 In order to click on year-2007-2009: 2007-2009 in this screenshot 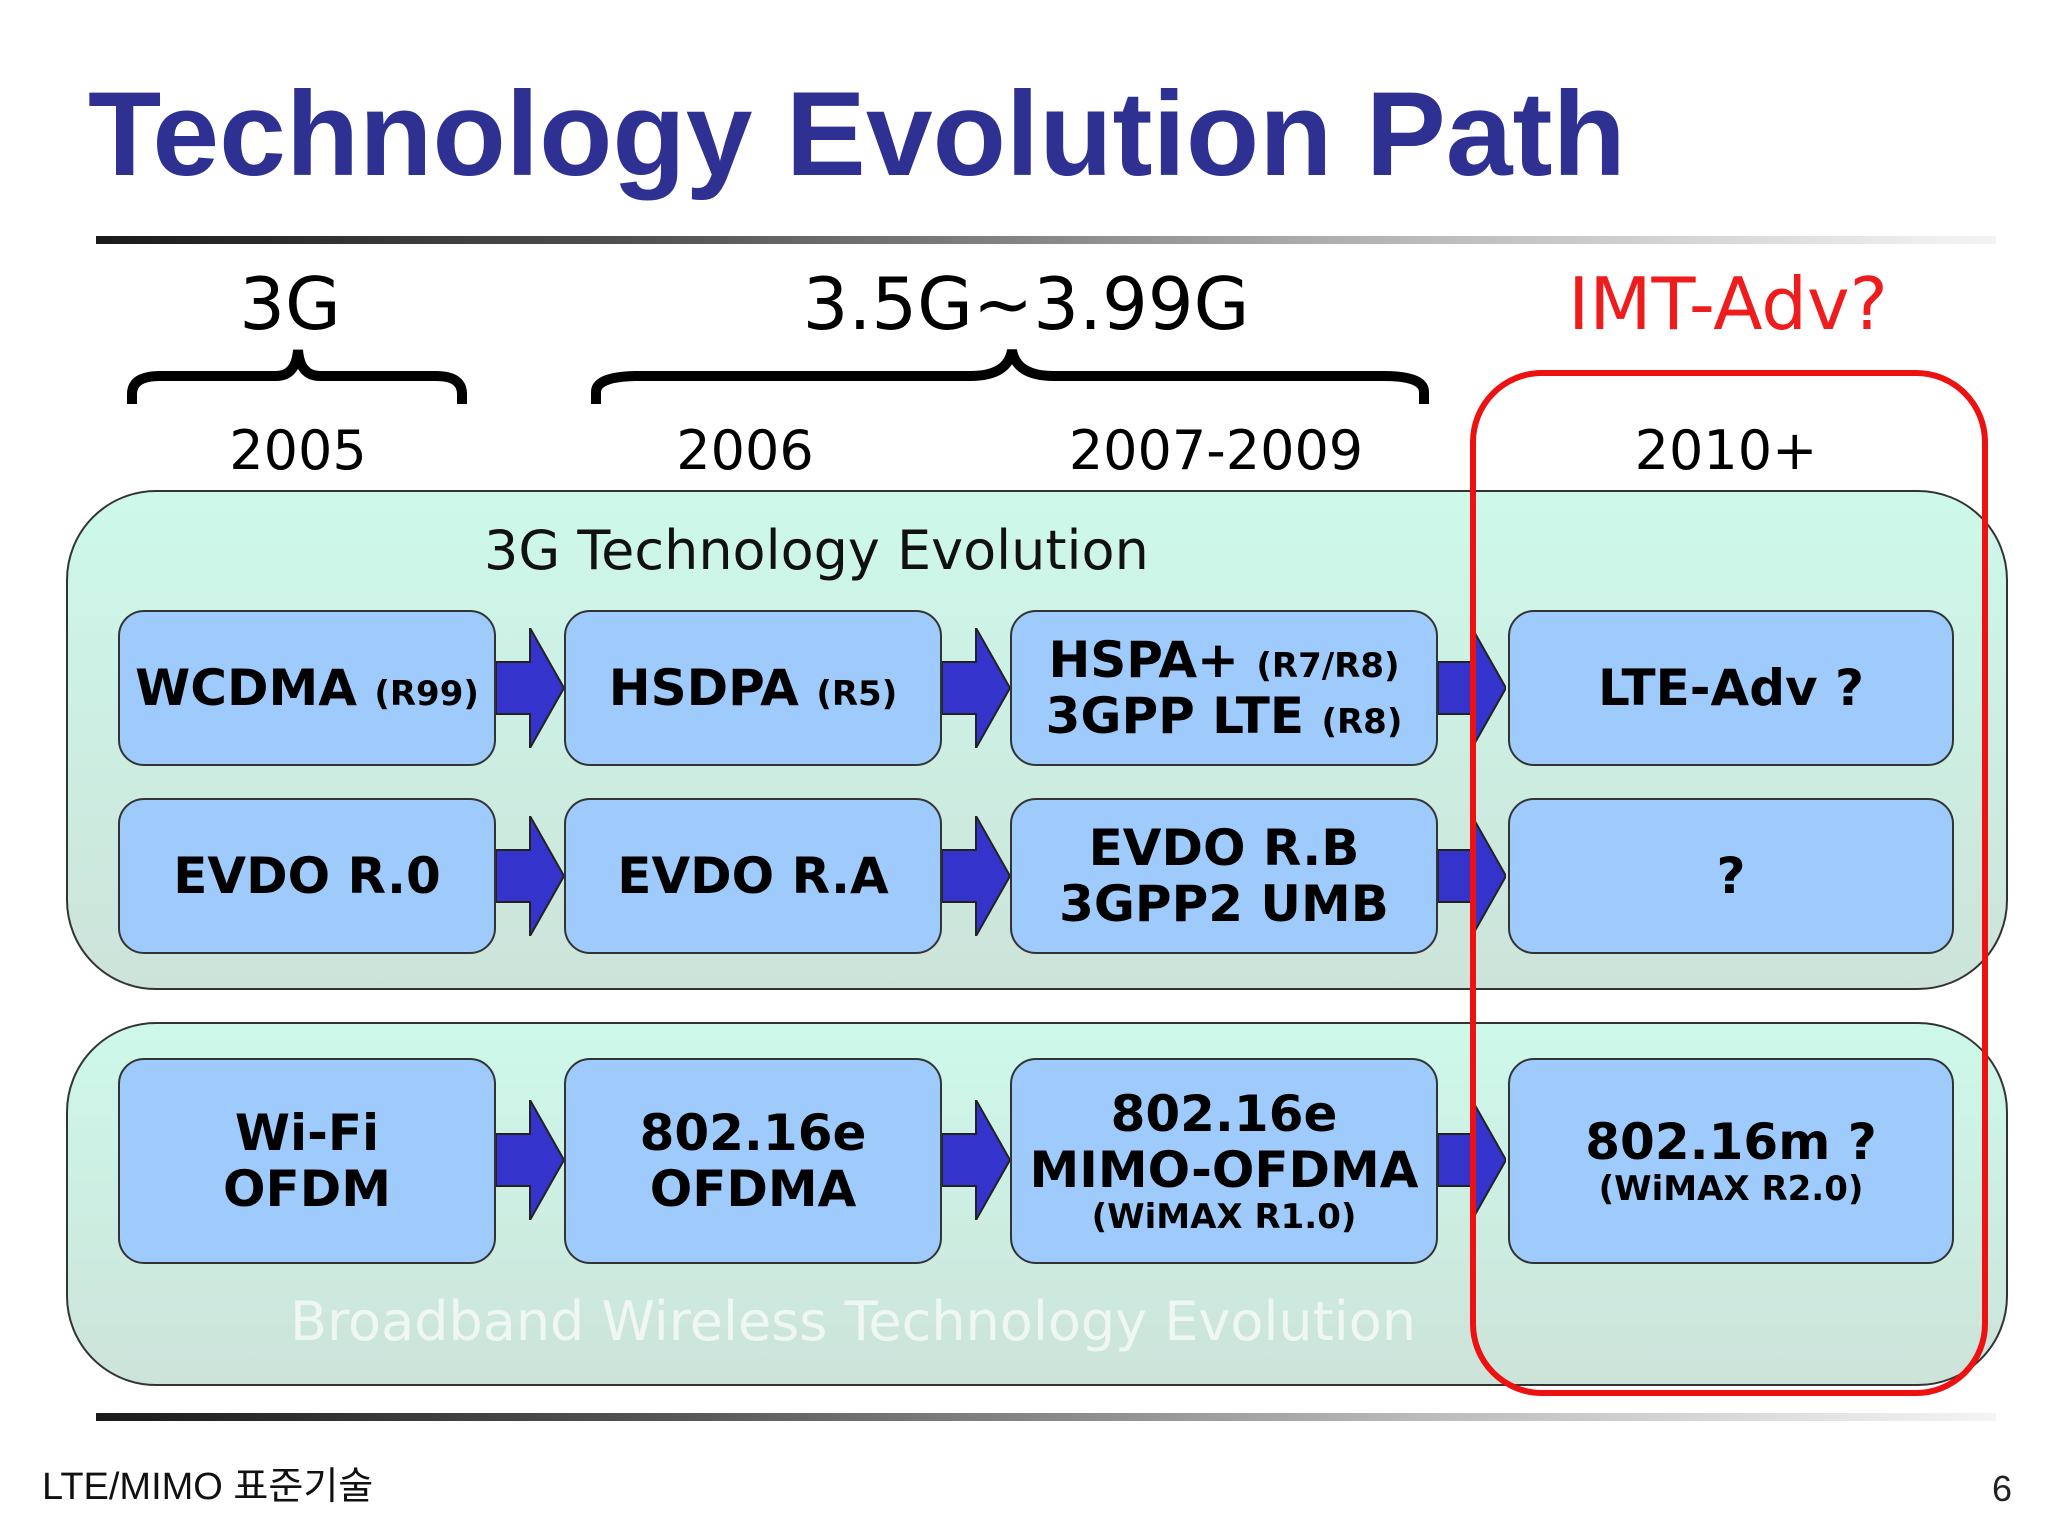, I will do `click(1216, 450)`.